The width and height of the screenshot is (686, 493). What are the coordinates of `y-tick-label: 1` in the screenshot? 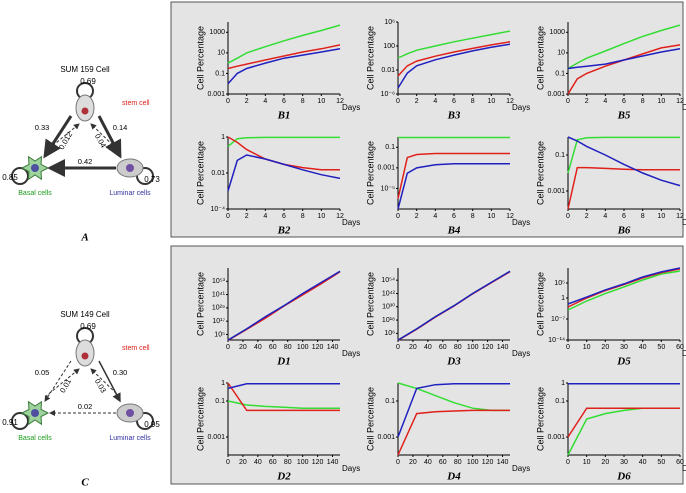 It's located at (223, 137).